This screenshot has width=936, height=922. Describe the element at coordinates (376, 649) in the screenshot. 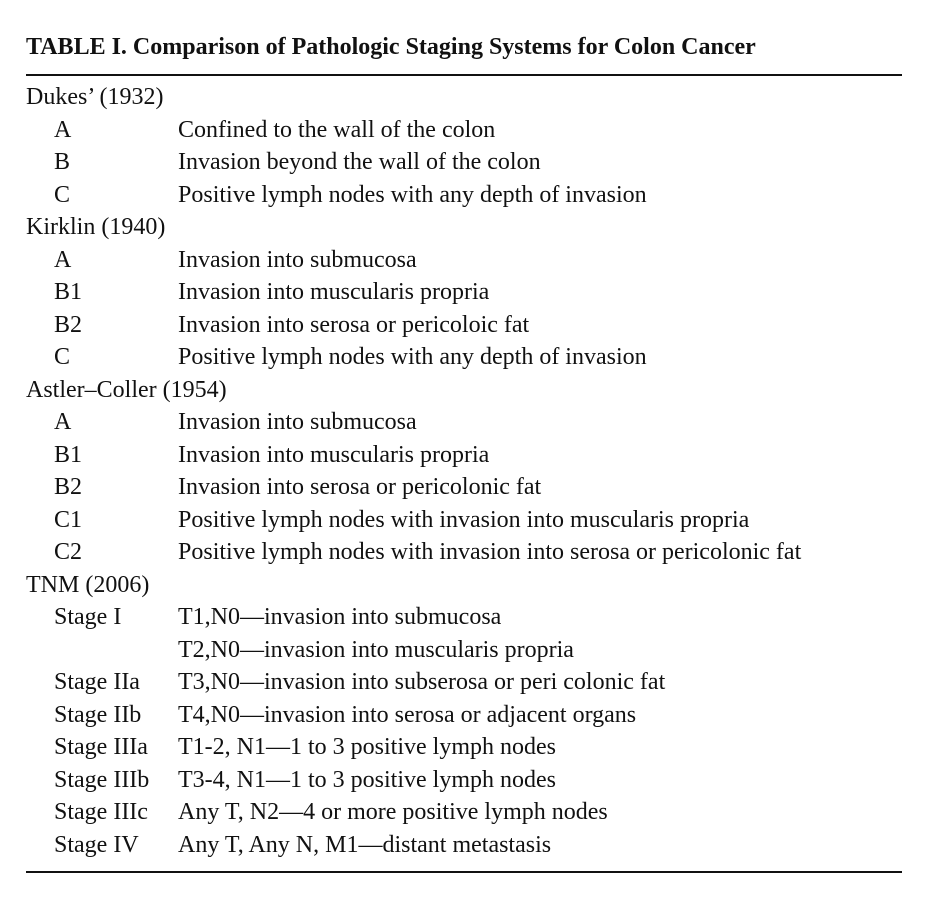

I see `description-cell: T2,N0—invasion into muscularis propria` at that location.